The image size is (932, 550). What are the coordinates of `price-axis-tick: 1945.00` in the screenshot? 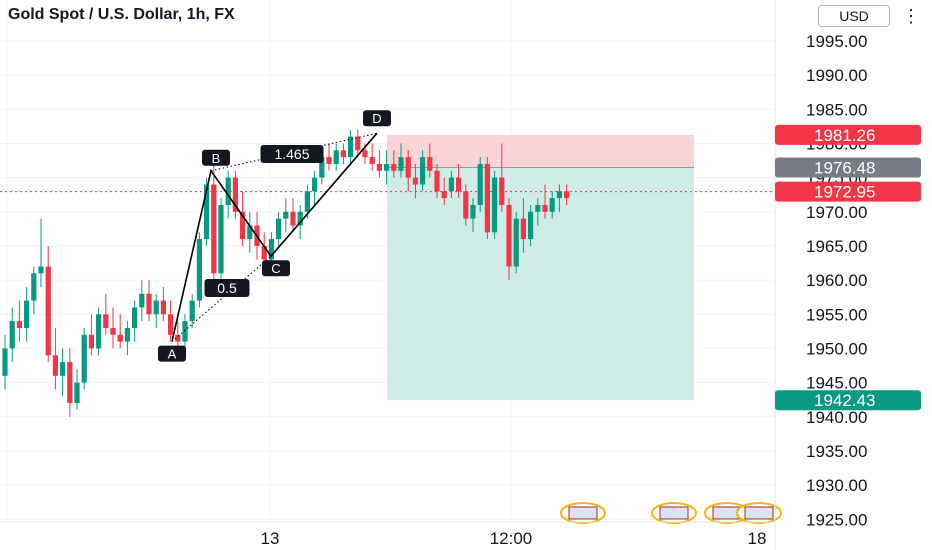 It's located at (836, 383).